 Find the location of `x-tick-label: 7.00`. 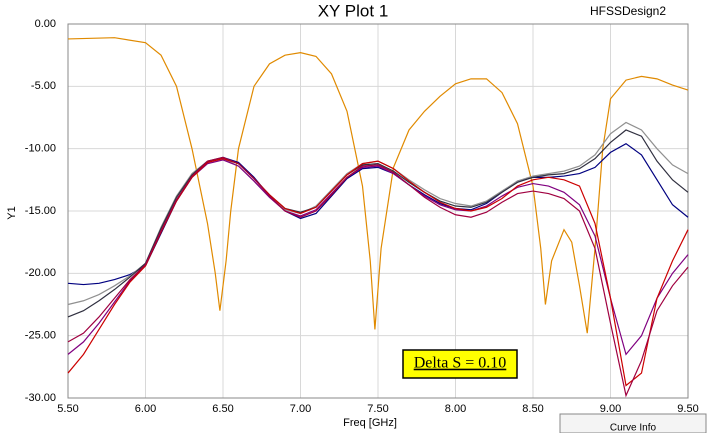

x-tick-label: 7.00 is located at coordinates (300, 409).